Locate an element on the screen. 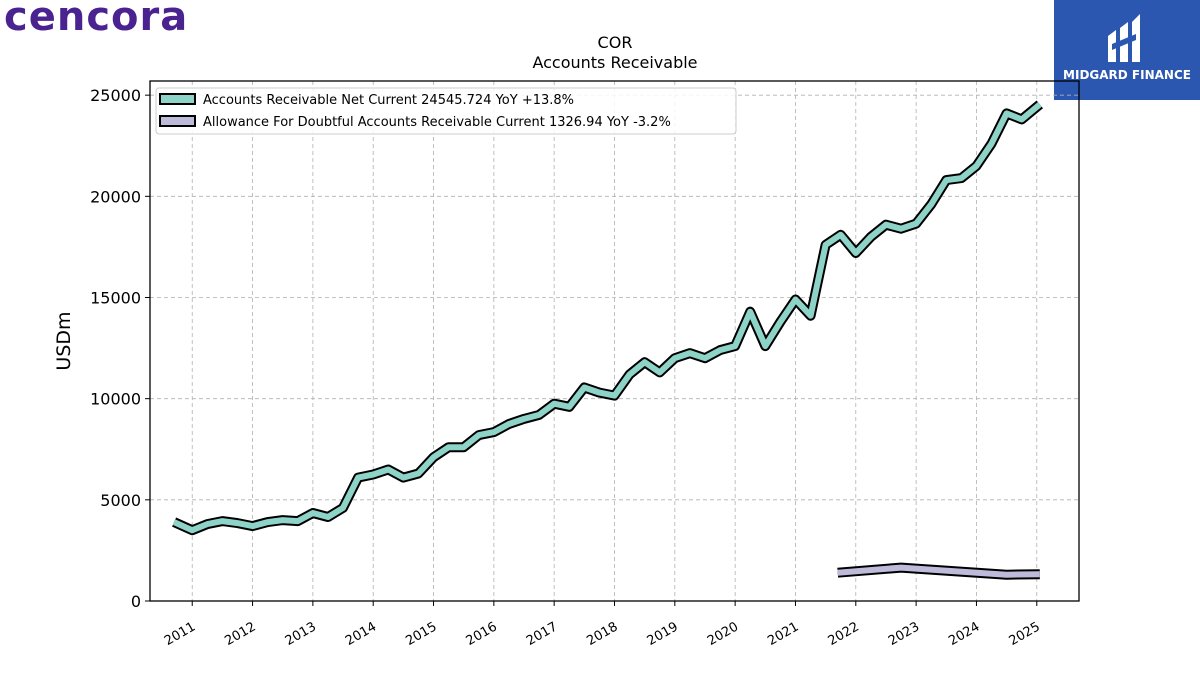 Image resolution: width=1200 pixels, height=675 pixels. x-tick-label: 2019 is located at coordinates (663, 634).